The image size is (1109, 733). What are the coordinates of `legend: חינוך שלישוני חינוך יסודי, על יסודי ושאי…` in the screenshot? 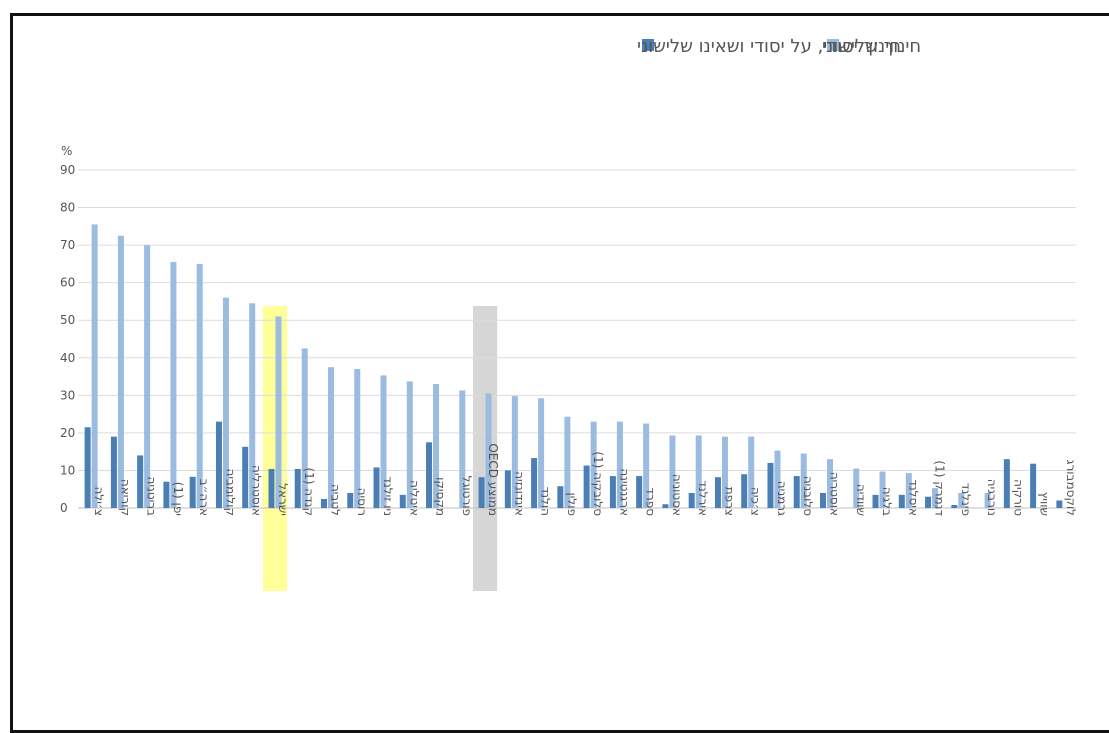 It's located at (779, 46).